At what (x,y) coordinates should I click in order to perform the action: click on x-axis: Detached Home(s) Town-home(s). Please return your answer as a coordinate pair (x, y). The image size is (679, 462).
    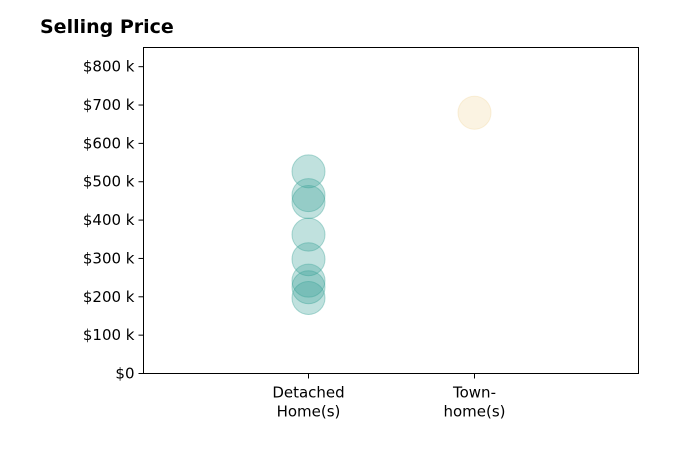
    Looking at the image, I should click on (389, 397).